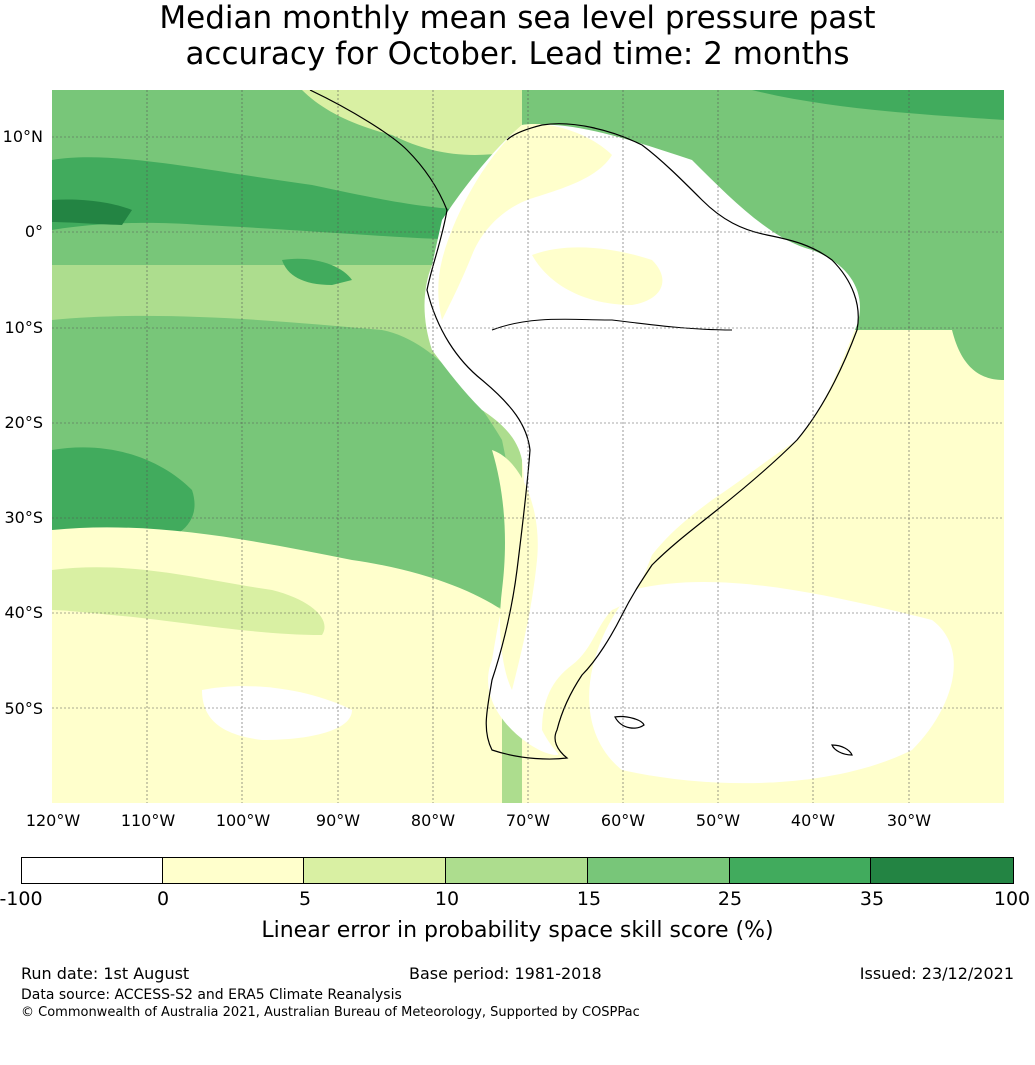 This screenshot has width=1035, height=1065. I want to click on pacific-south-patch, so click(188, 601).